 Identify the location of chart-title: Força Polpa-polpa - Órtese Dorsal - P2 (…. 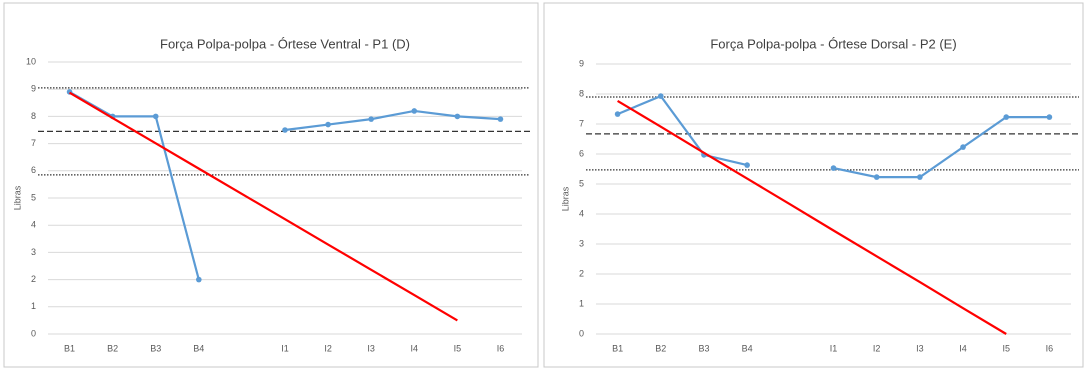
(833, 43).